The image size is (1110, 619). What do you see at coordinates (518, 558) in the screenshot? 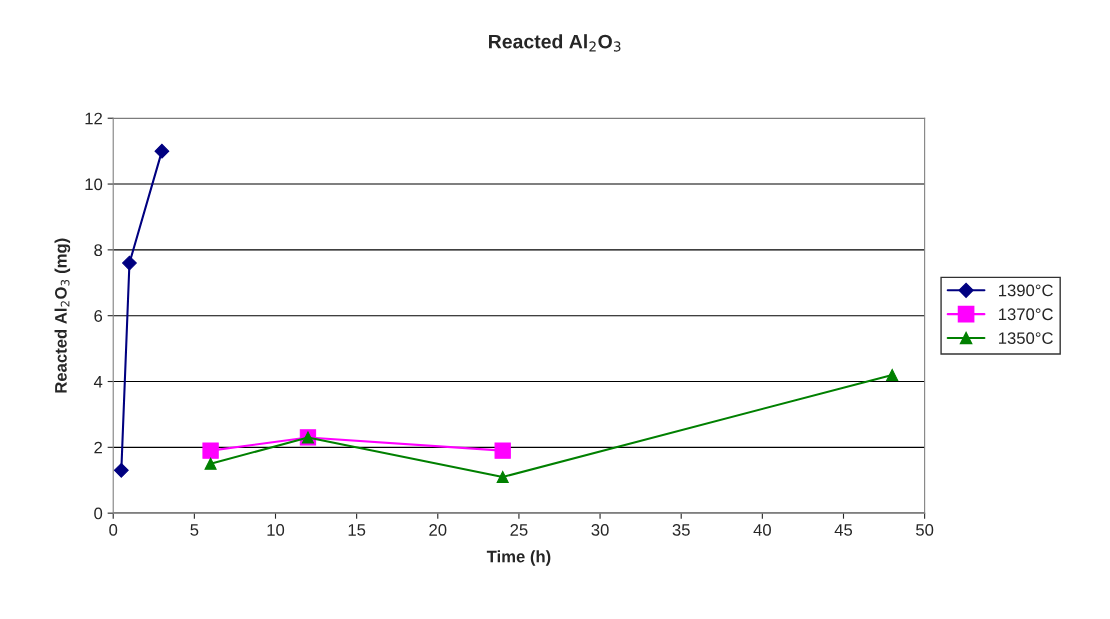
I see `x-axis-title: Time (h)` at bounding box center [518, 558].